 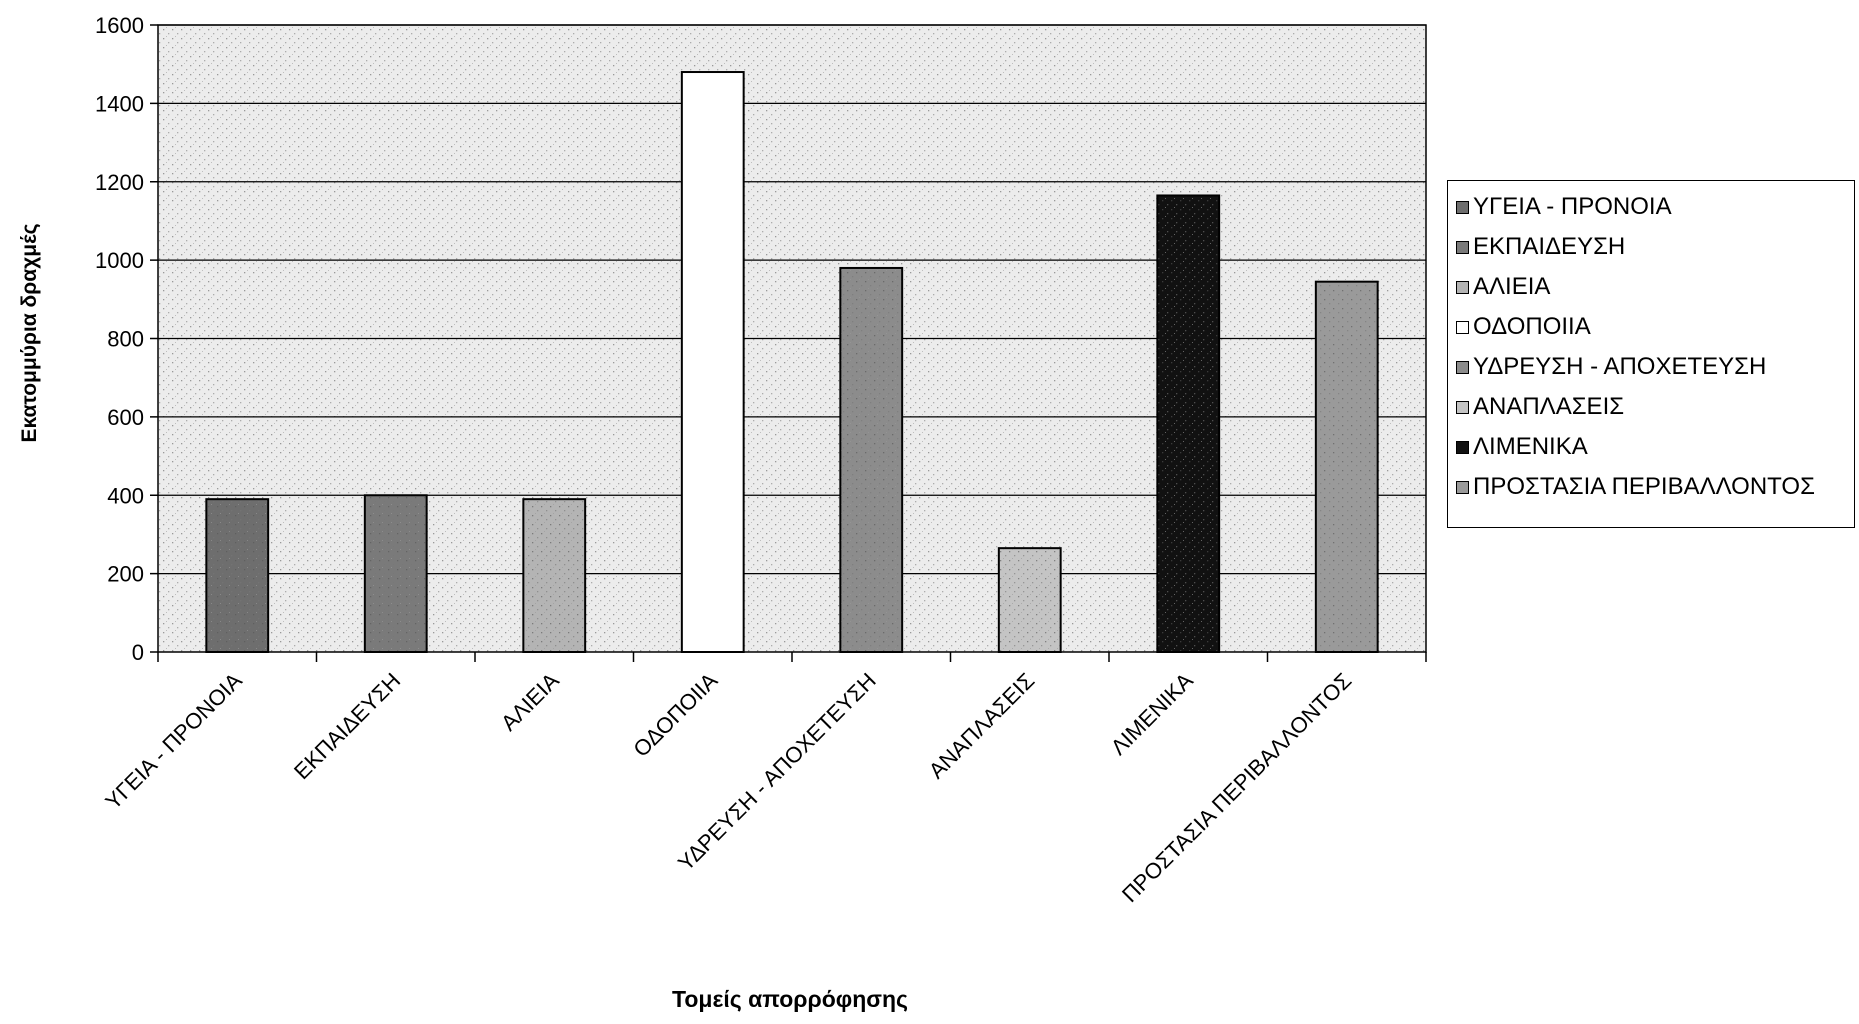 I want to click on legend-label: ΥΔΡΕΥΣΗ - ΑΠΟΧΕΤΕΥΣΗ, so click(x=1620, y=366).